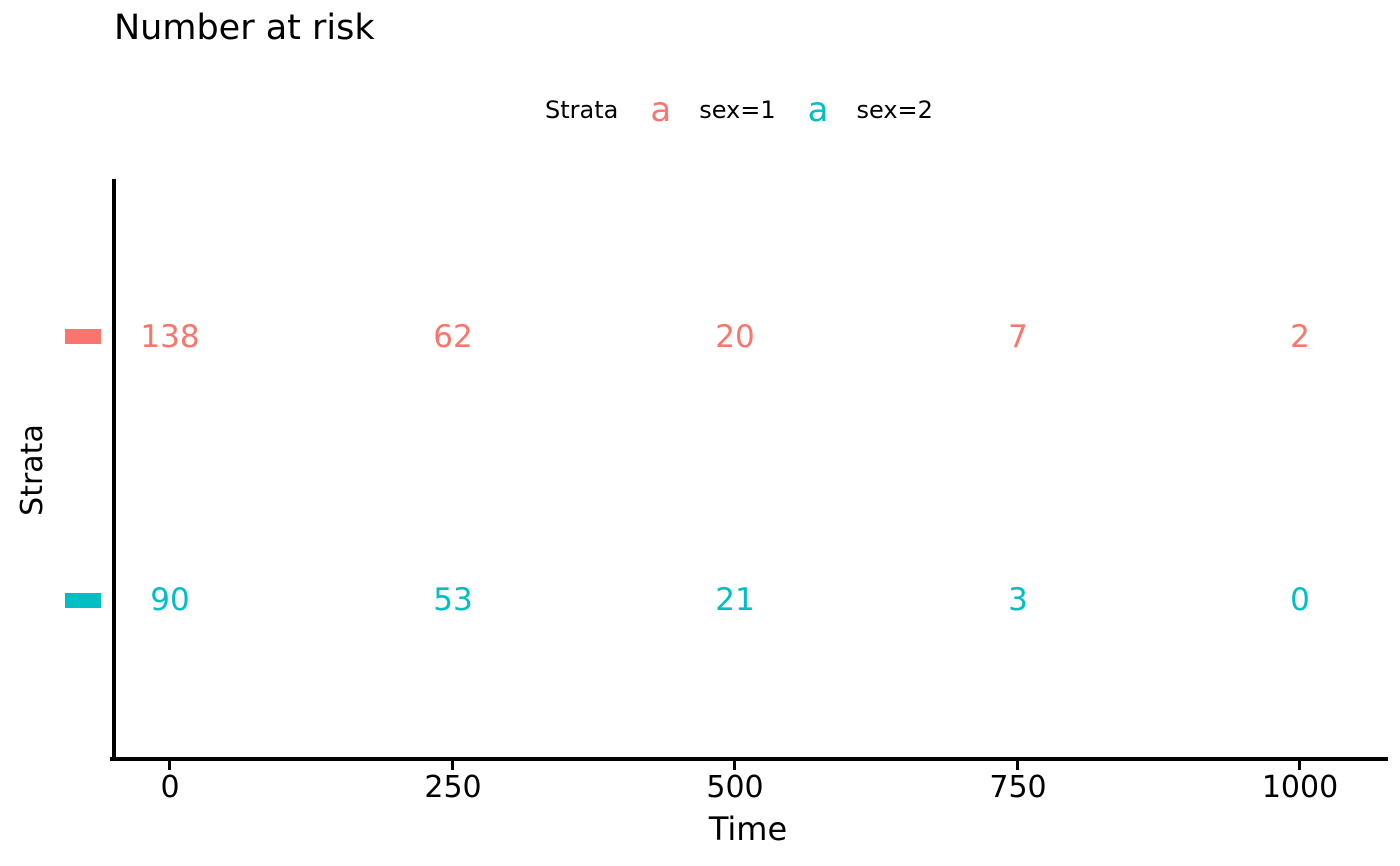  Describe the element at coordinates (83, 600) in the screenshot. I see `y-tick-sex2` at that location.